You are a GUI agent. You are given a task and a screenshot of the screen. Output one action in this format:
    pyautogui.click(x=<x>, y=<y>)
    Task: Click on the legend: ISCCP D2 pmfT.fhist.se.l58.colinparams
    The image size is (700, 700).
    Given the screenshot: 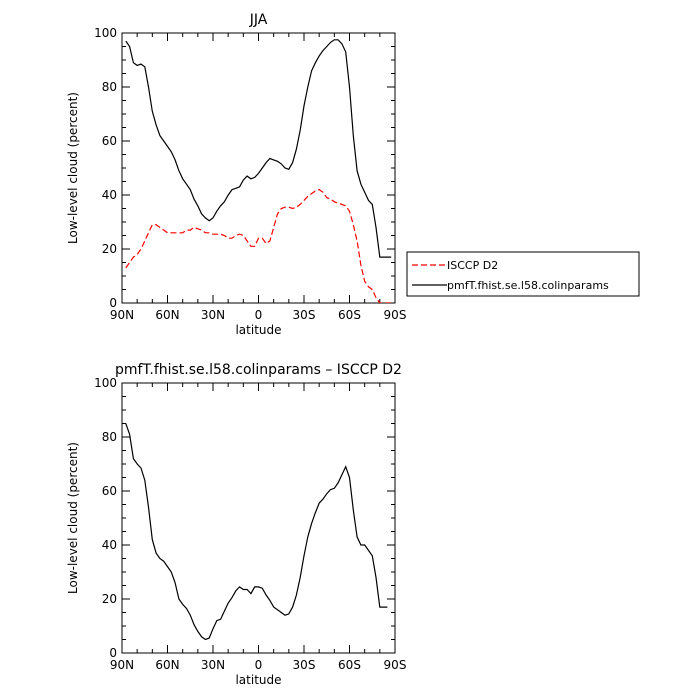 What is the action you would take?
    pyautogui.click(x=523, y=274)
    